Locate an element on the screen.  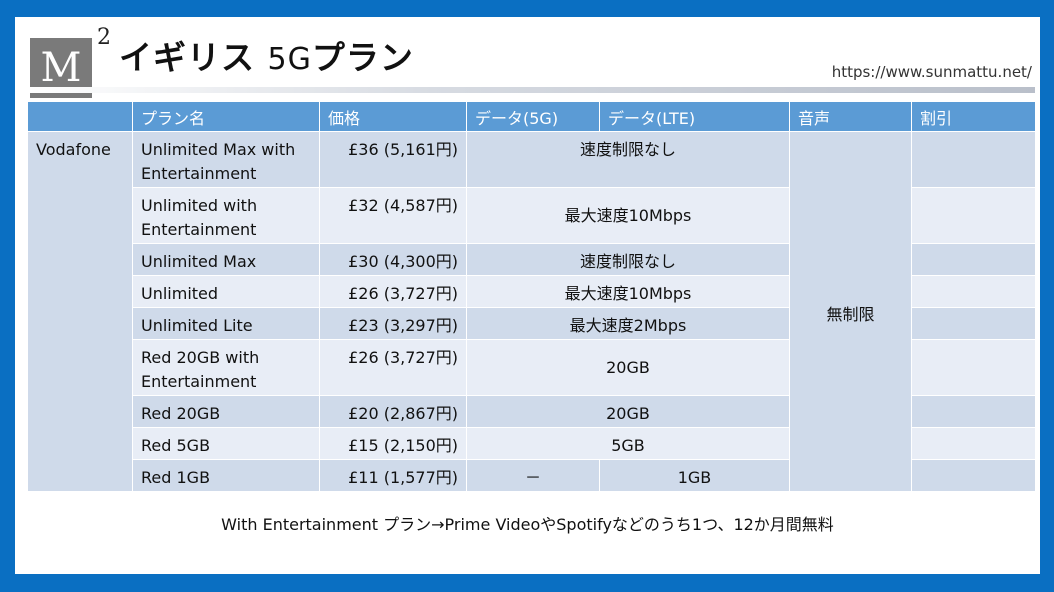
table-header-row: プラン名 価格 データ(5G) データ(LTE) 音声 割引 is located at coordinates (531, 116).